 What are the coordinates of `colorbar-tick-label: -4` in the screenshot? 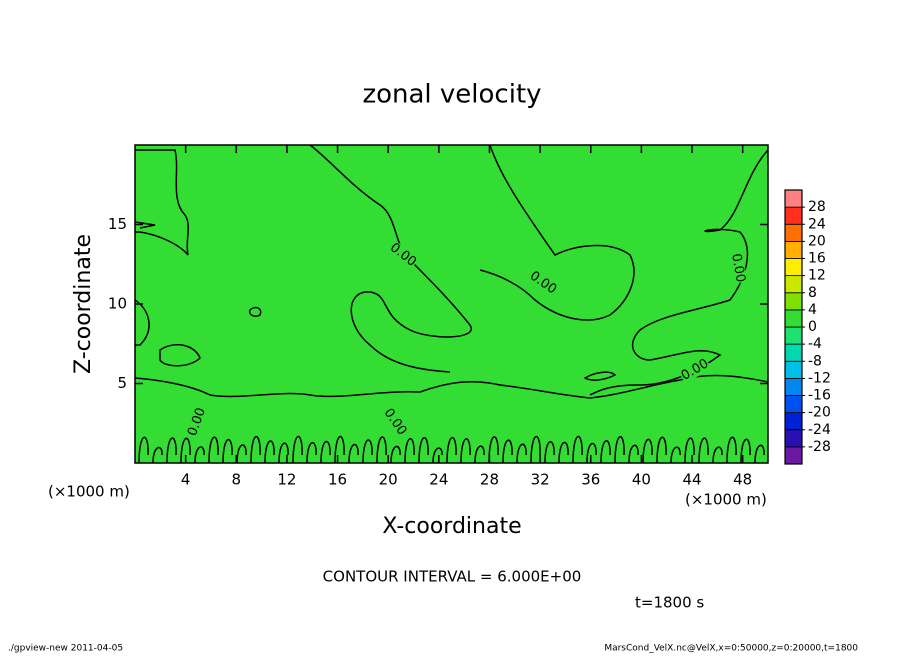 It's located at (815, 344).